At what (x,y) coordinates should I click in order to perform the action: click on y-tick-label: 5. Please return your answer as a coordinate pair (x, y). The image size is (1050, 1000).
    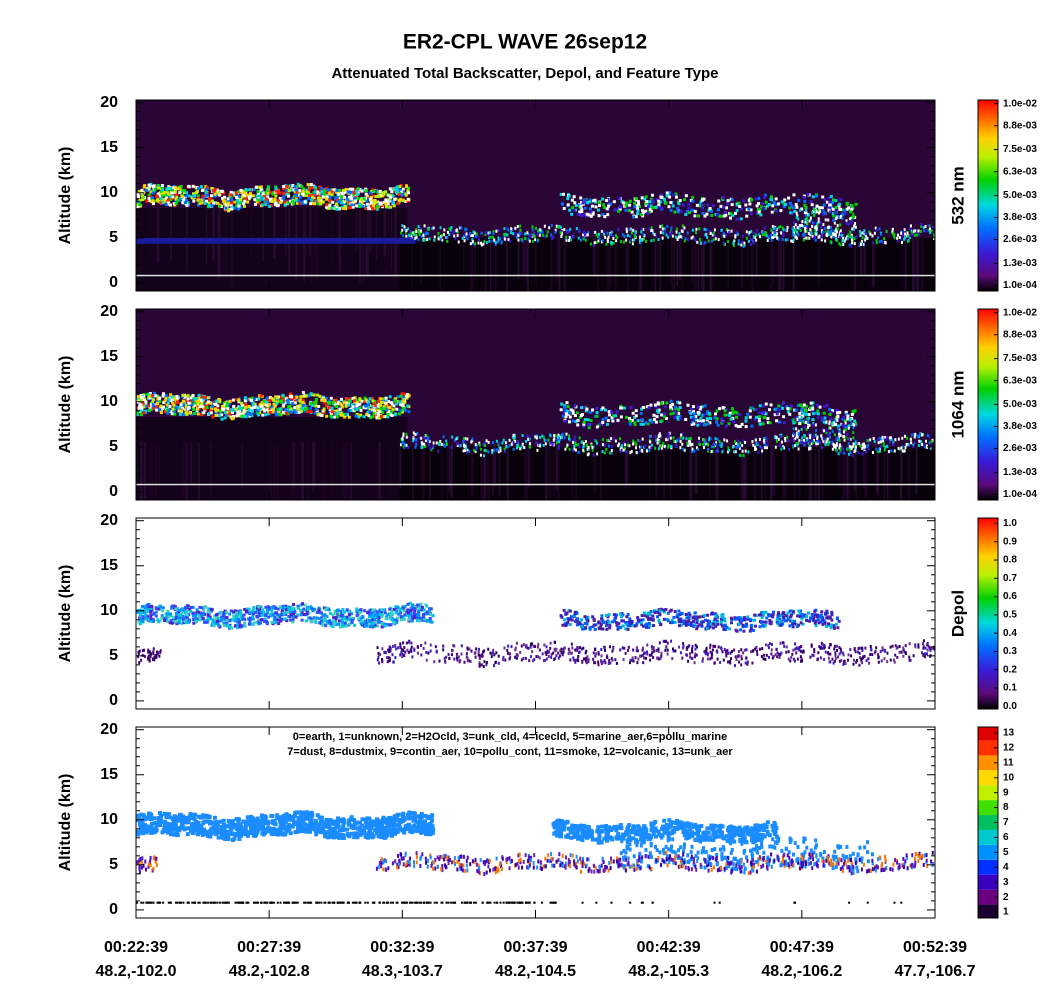
    Looking at the image, I should click on (113, 237).